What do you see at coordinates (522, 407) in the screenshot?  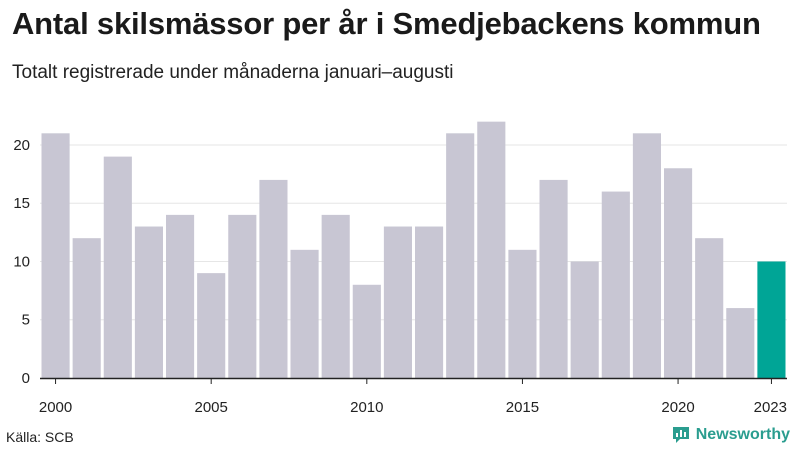 I see `x-tick-label-2015: 2015` at bounding box center [522, 407].